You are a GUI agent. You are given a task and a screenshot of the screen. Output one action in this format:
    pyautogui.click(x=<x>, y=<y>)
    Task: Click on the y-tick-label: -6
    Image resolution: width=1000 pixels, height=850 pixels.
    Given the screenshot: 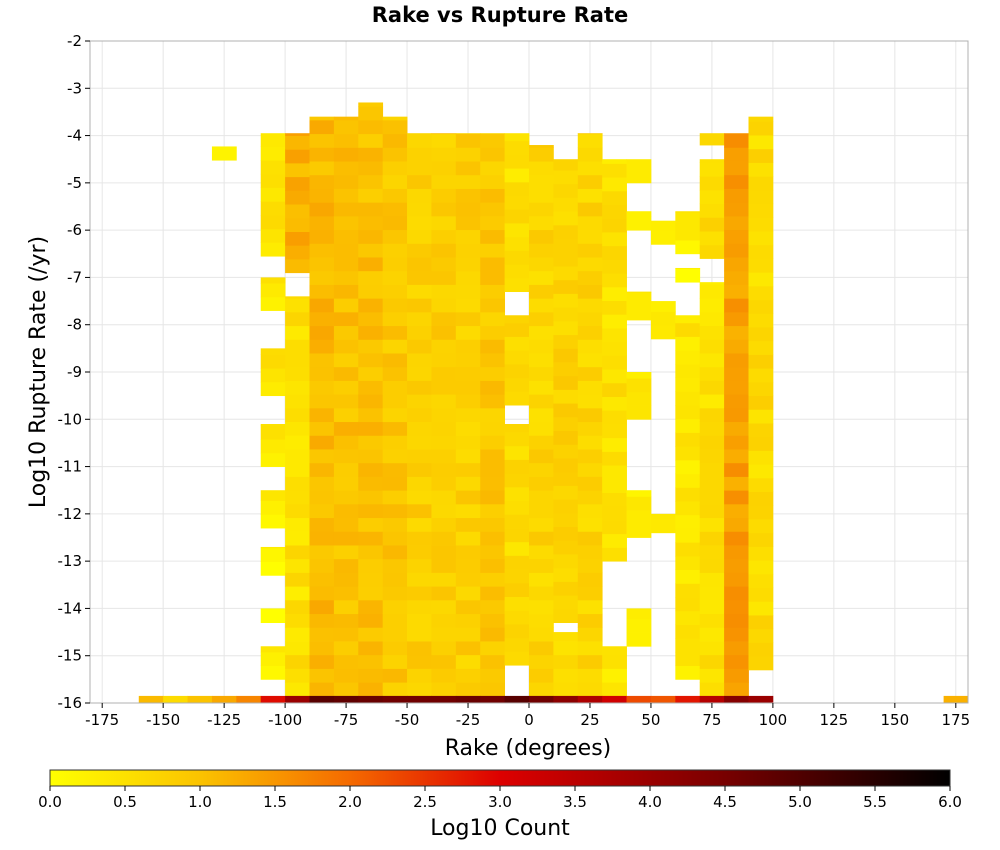 What is the action you would take?
    pyautogui.click(x=74, y=230)
    